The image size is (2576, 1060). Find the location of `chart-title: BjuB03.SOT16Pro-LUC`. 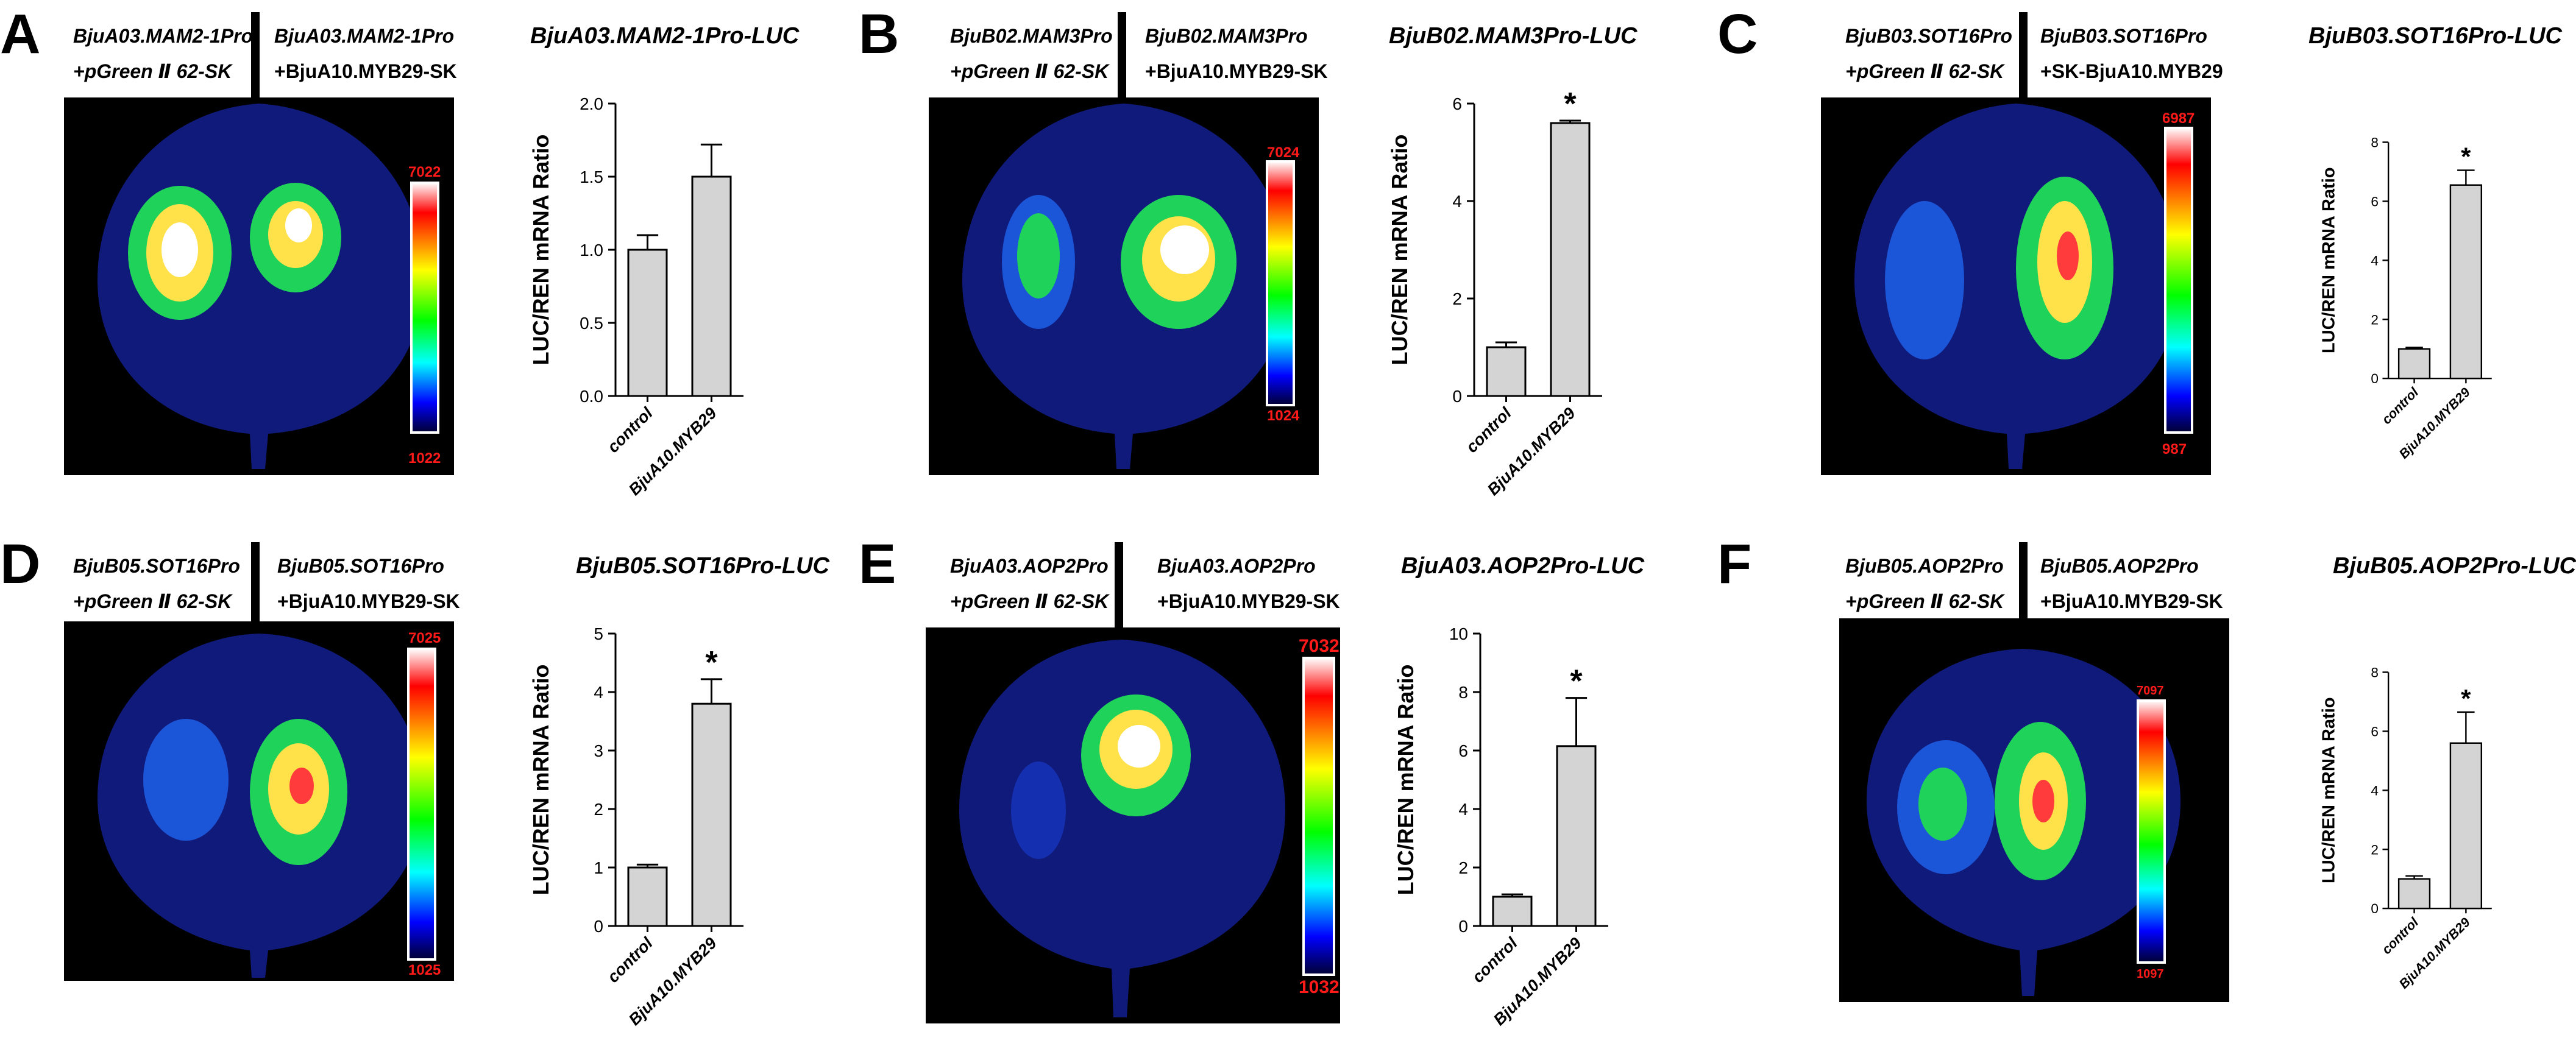

chart-title: BjuB03.SOT16Pro-LUC is located at coordinates (2435, 36).